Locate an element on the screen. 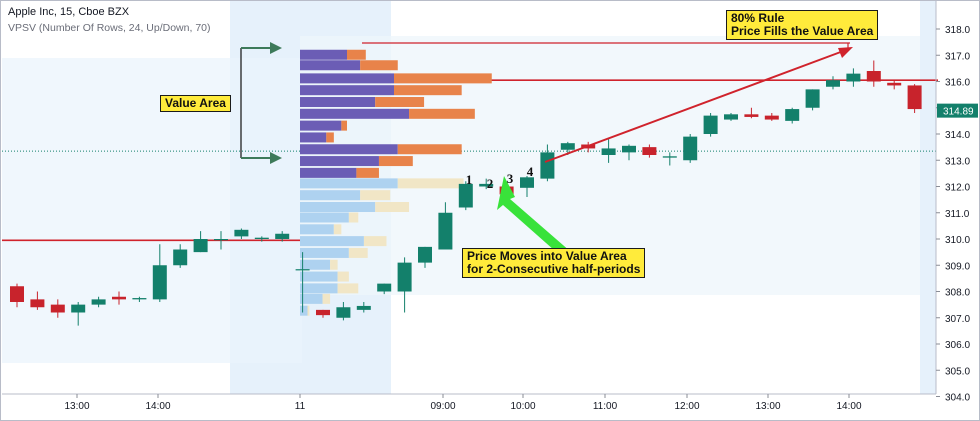  y-tick-label: 312.0 is located at coordinates (957, 188).